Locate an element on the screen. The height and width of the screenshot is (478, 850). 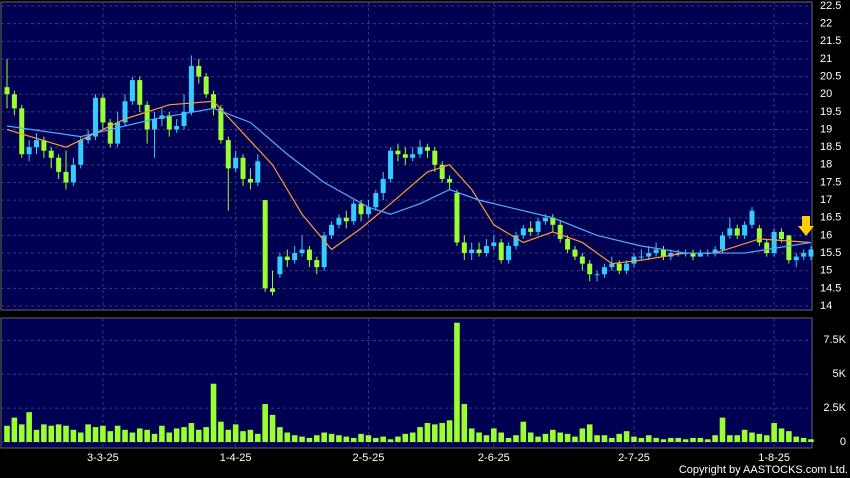
y-tick-label: 7.5K is located at coordinates (834, 340).